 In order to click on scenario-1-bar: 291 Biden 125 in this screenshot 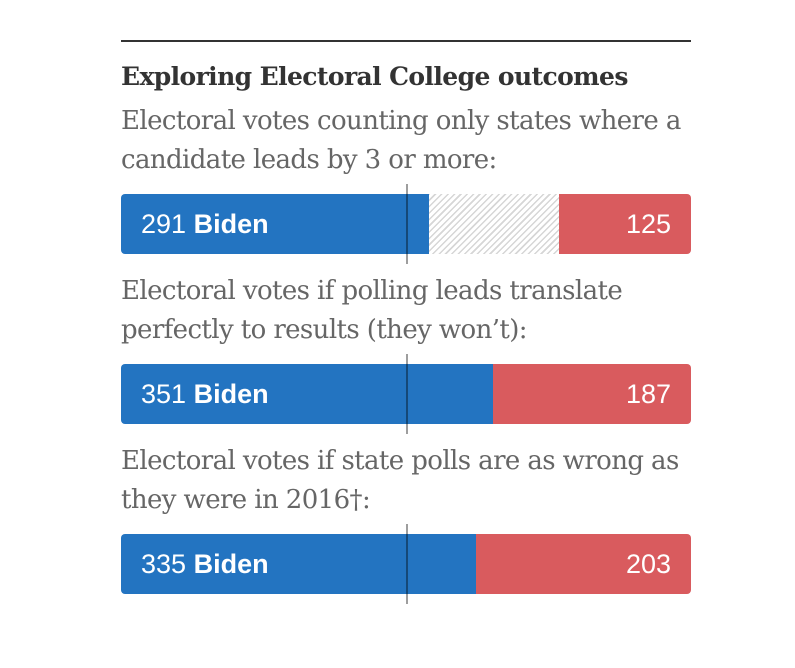, I will do `click(406, 224)`.